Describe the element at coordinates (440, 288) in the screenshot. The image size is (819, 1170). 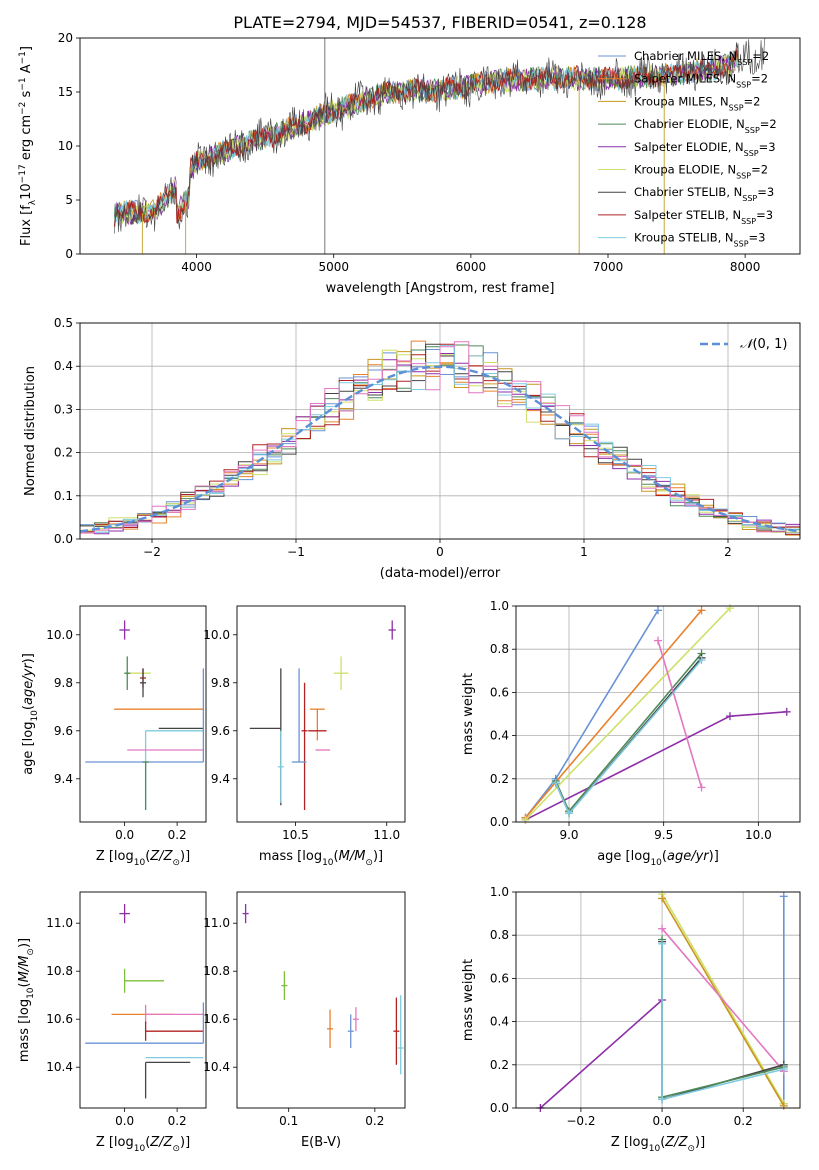
I see `x-axis-label: wavelength [Angstrom, rest frame]` at that location.